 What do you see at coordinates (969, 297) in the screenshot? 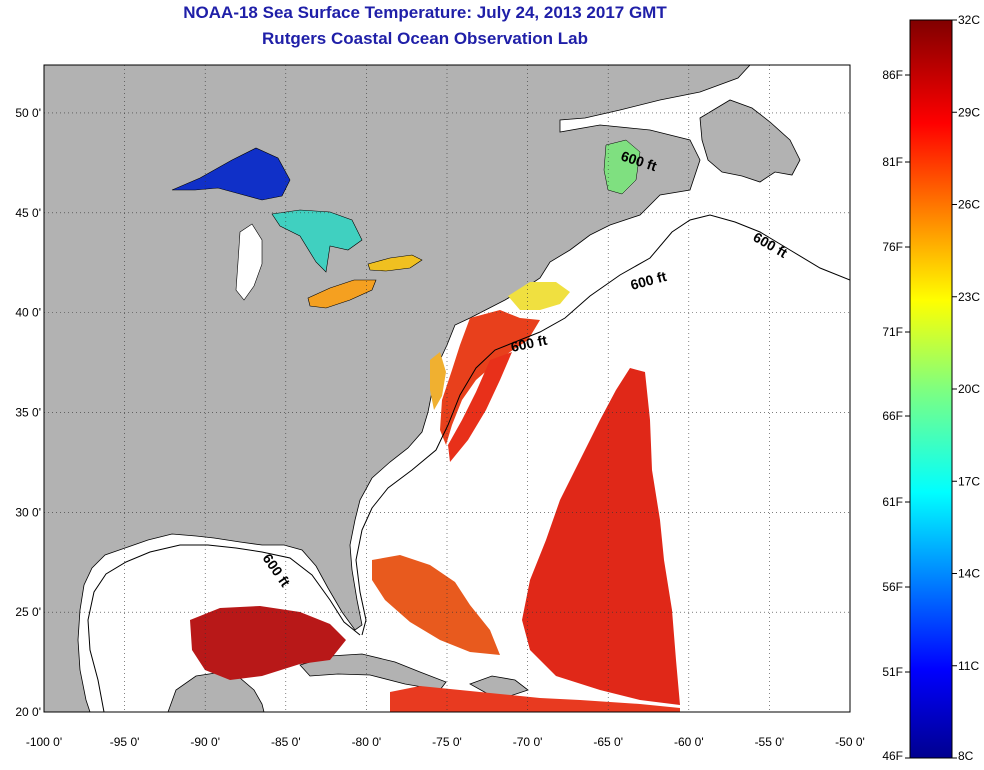
I see `colorbar-label-celsius: 23C` at bounding box center [969, 297].